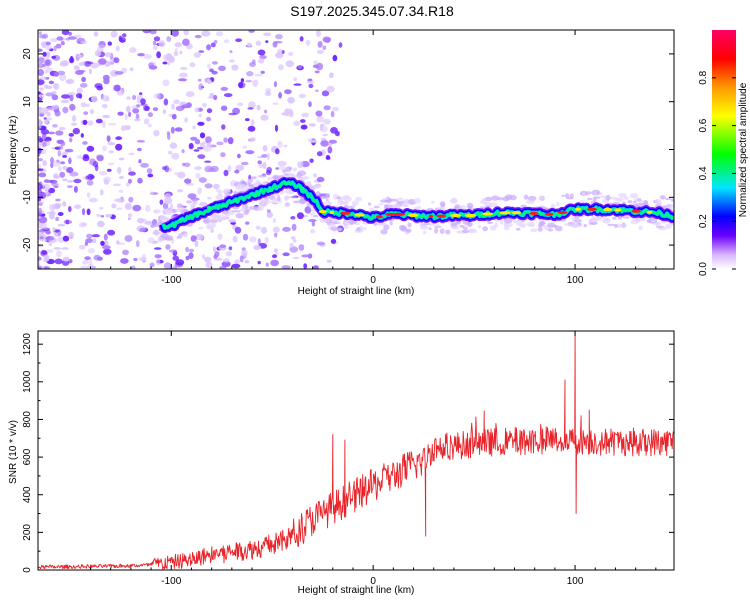 The height and width of the screenshot is (605, 750). Describe the element at coordinates (27, 456) in the screenshot. I see `y-tick-label: 600` at that location.